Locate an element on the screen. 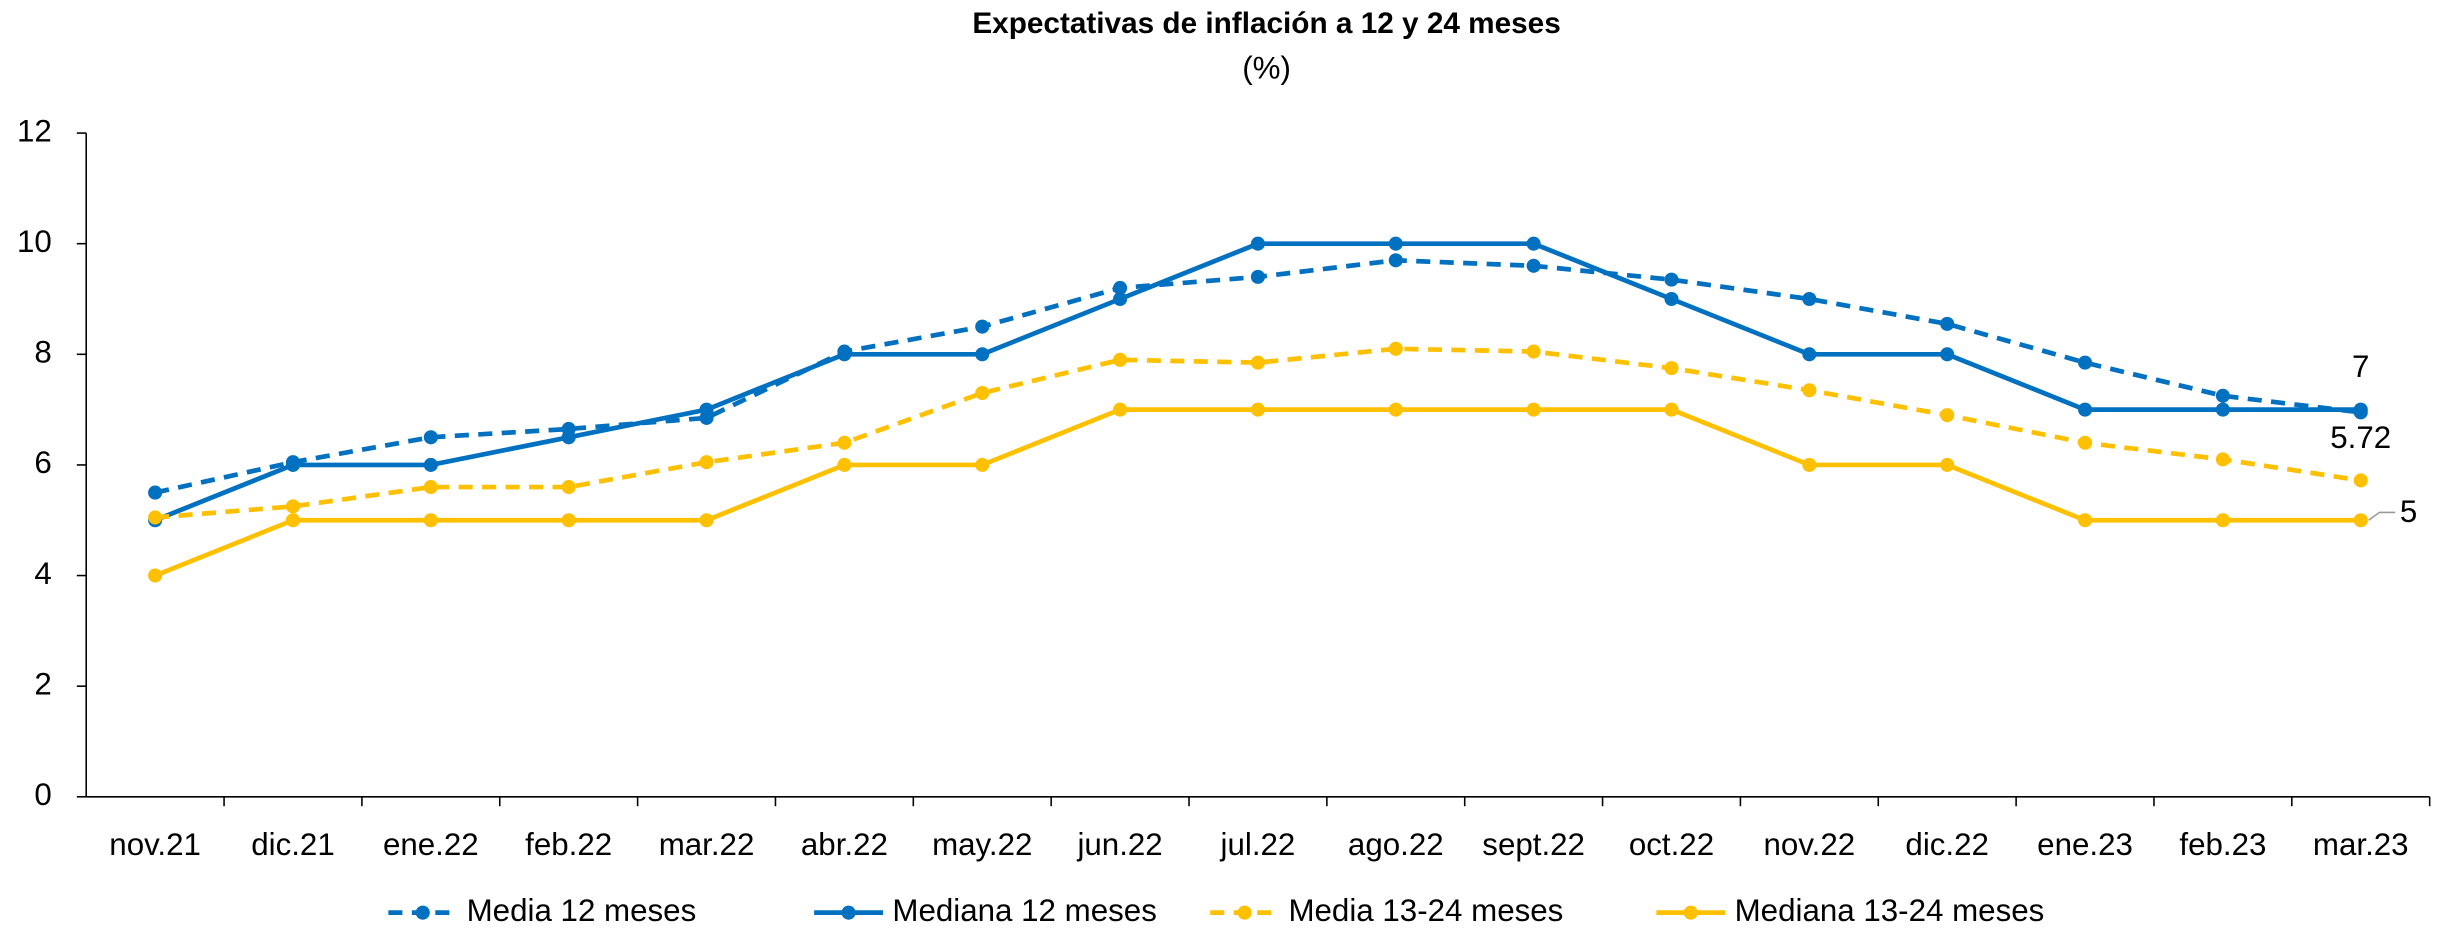 The image size is (2447, 938). legend-label: Media 13-24 meses is located at coordinates (1425, 910).